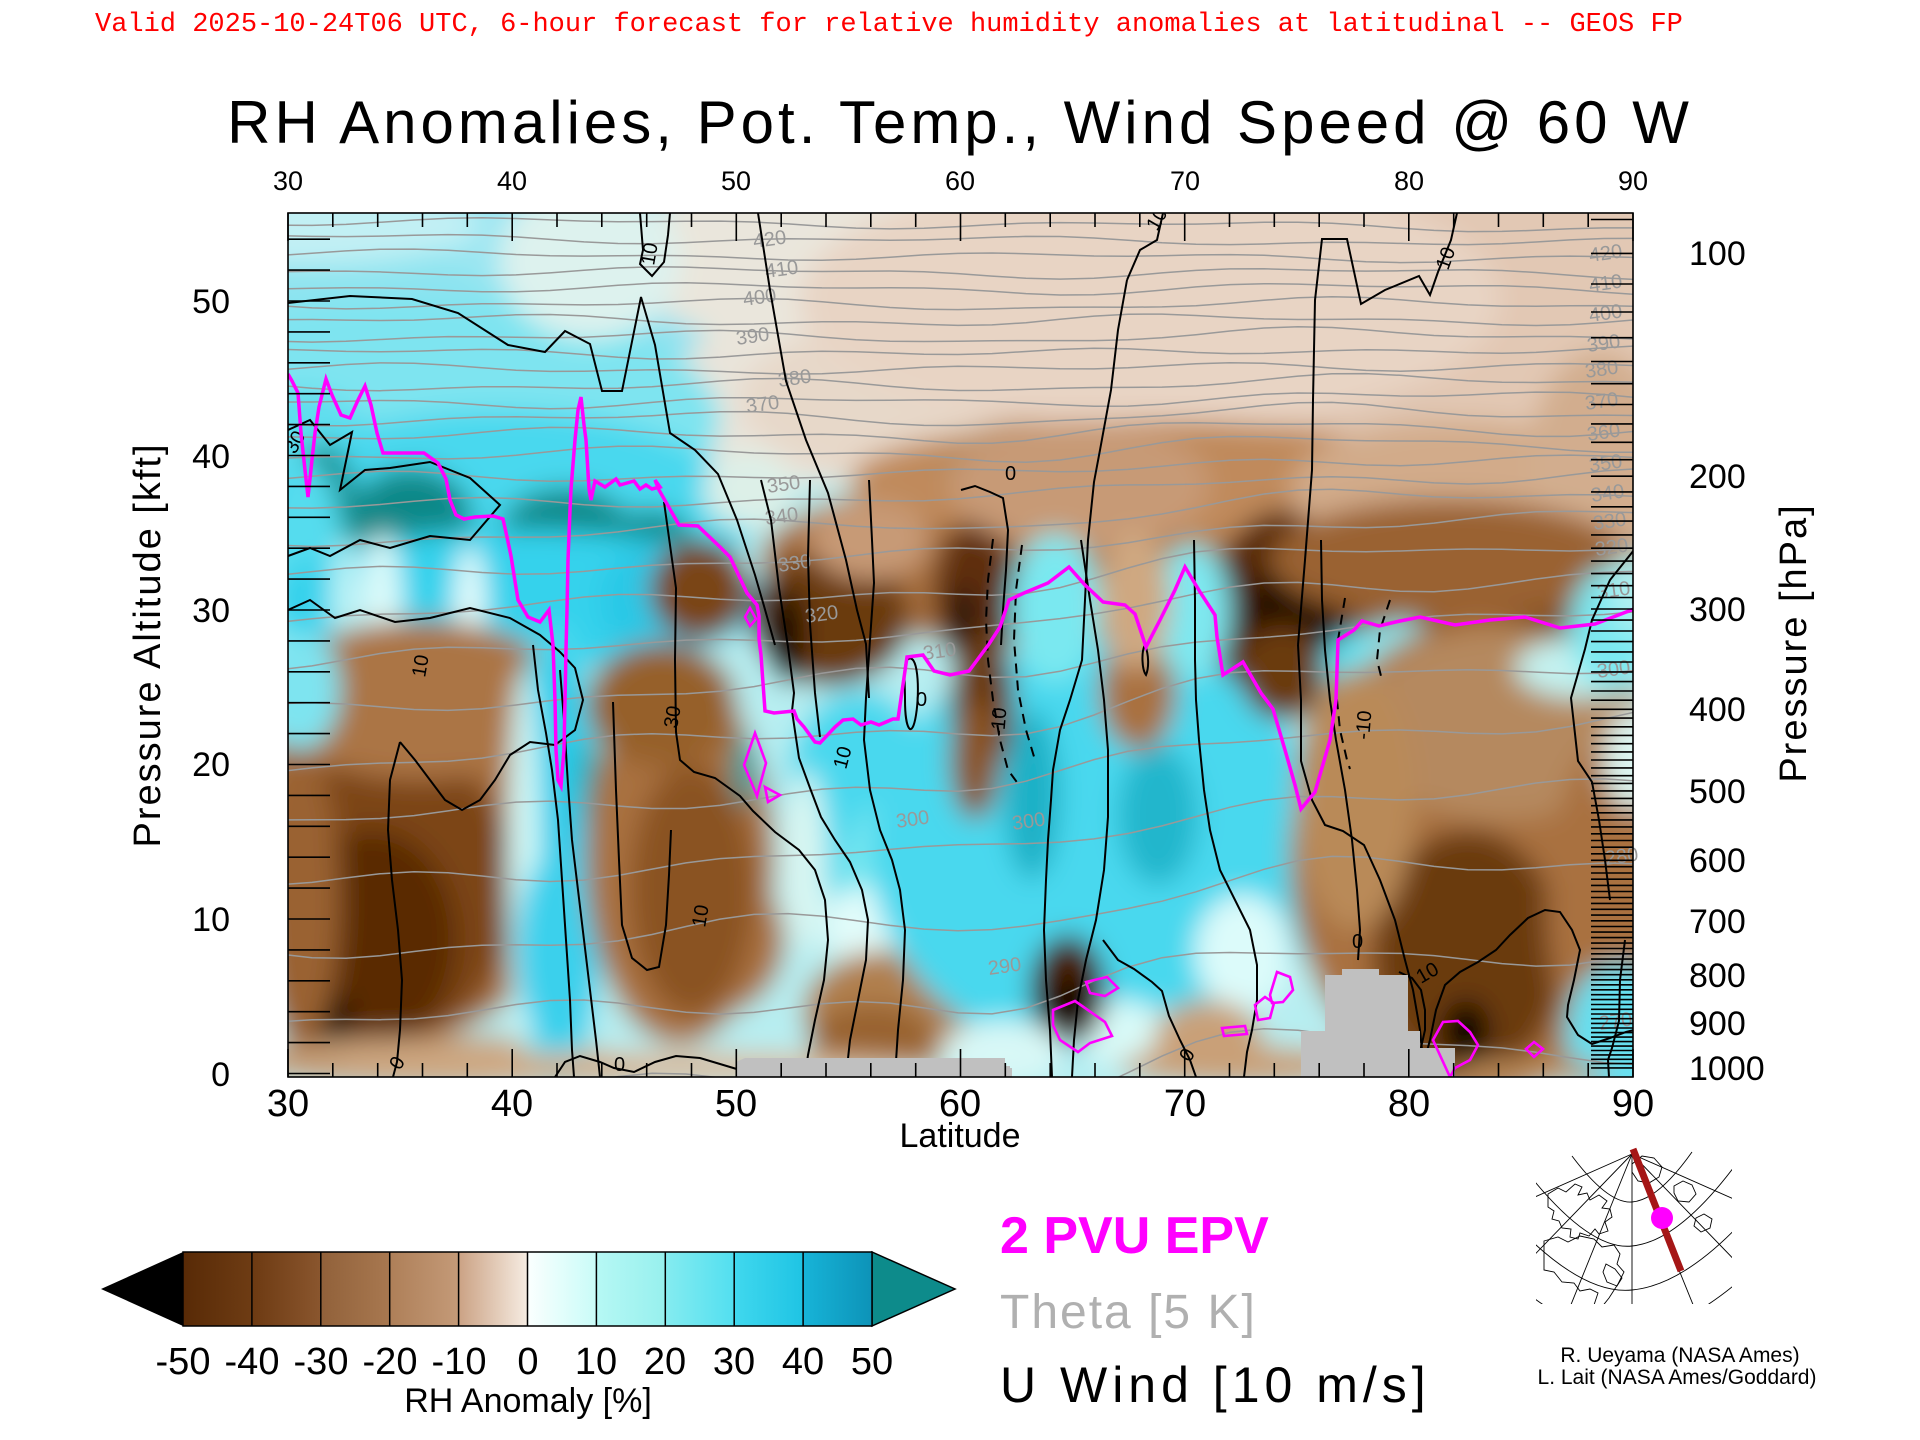 This screenshot has width=1920, height=1440. Describe the element at coordinates (252, 1362) in the screenshot. I see `svg-text: -40` at that location.